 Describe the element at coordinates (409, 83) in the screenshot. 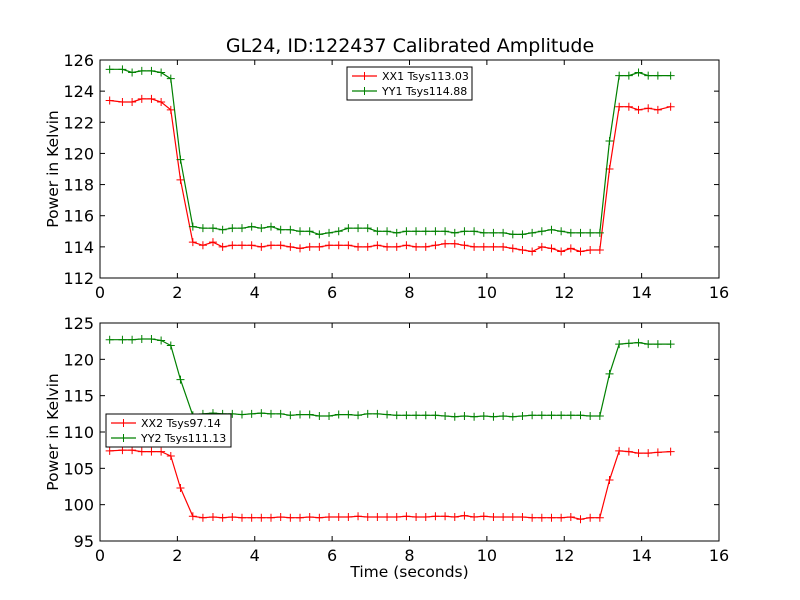

I see `legend-box` at that location.